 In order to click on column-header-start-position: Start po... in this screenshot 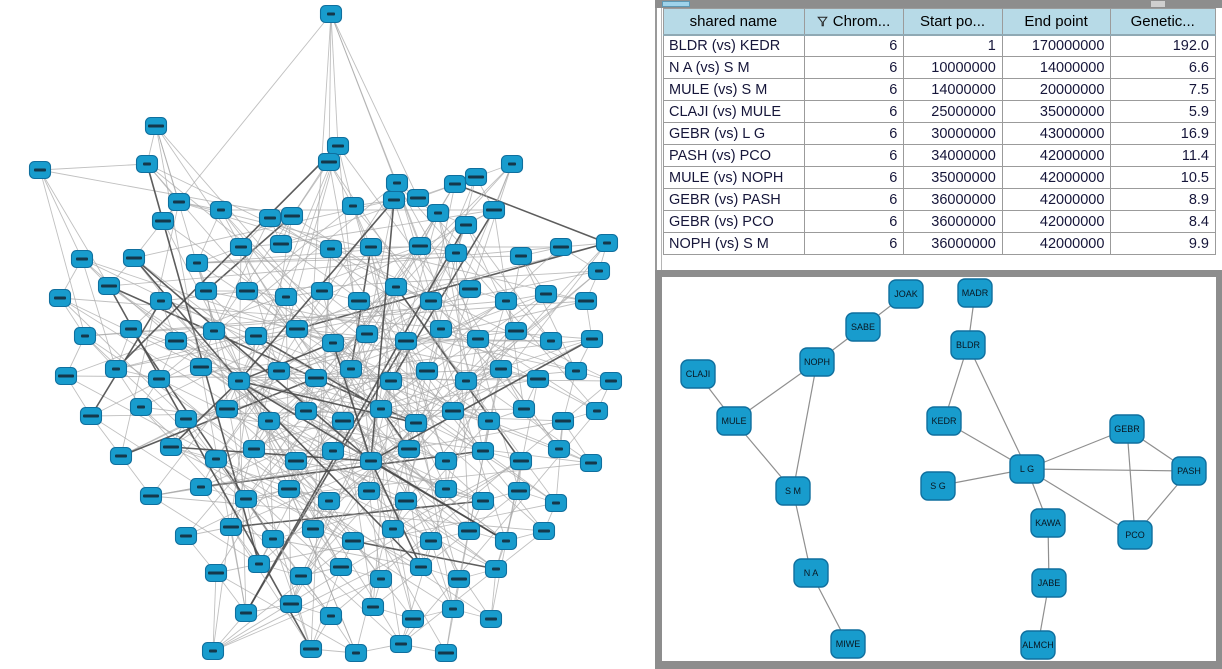, I will do `click(953, 22)`.